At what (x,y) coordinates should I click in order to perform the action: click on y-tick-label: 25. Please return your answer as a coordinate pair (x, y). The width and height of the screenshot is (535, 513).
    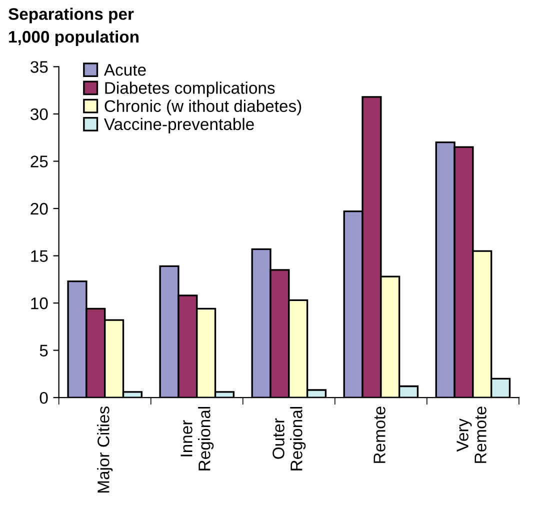
    Looking at the image, I should click on (39, 162).